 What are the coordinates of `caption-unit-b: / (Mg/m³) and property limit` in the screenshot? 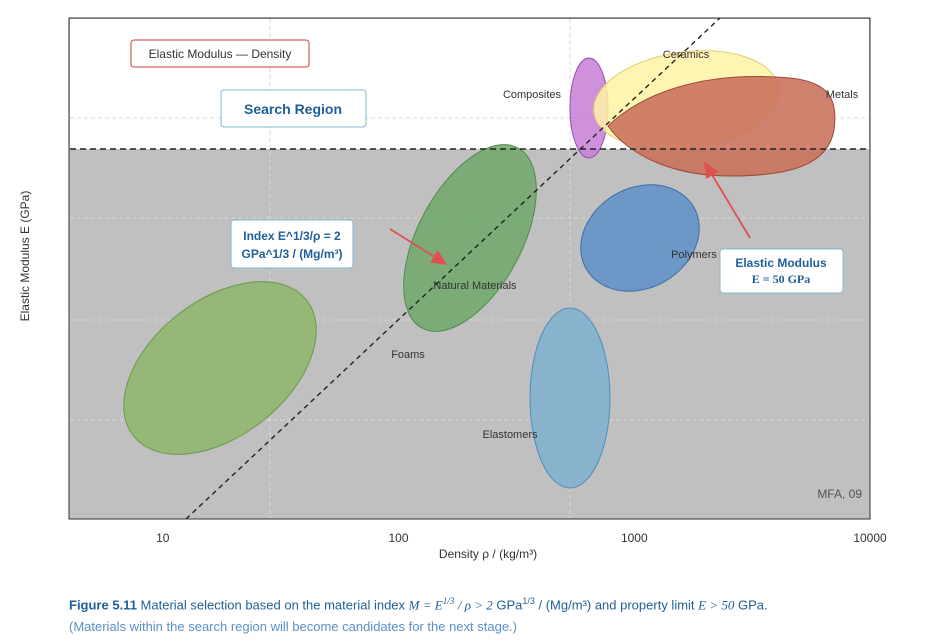 It's located at (616, 605).